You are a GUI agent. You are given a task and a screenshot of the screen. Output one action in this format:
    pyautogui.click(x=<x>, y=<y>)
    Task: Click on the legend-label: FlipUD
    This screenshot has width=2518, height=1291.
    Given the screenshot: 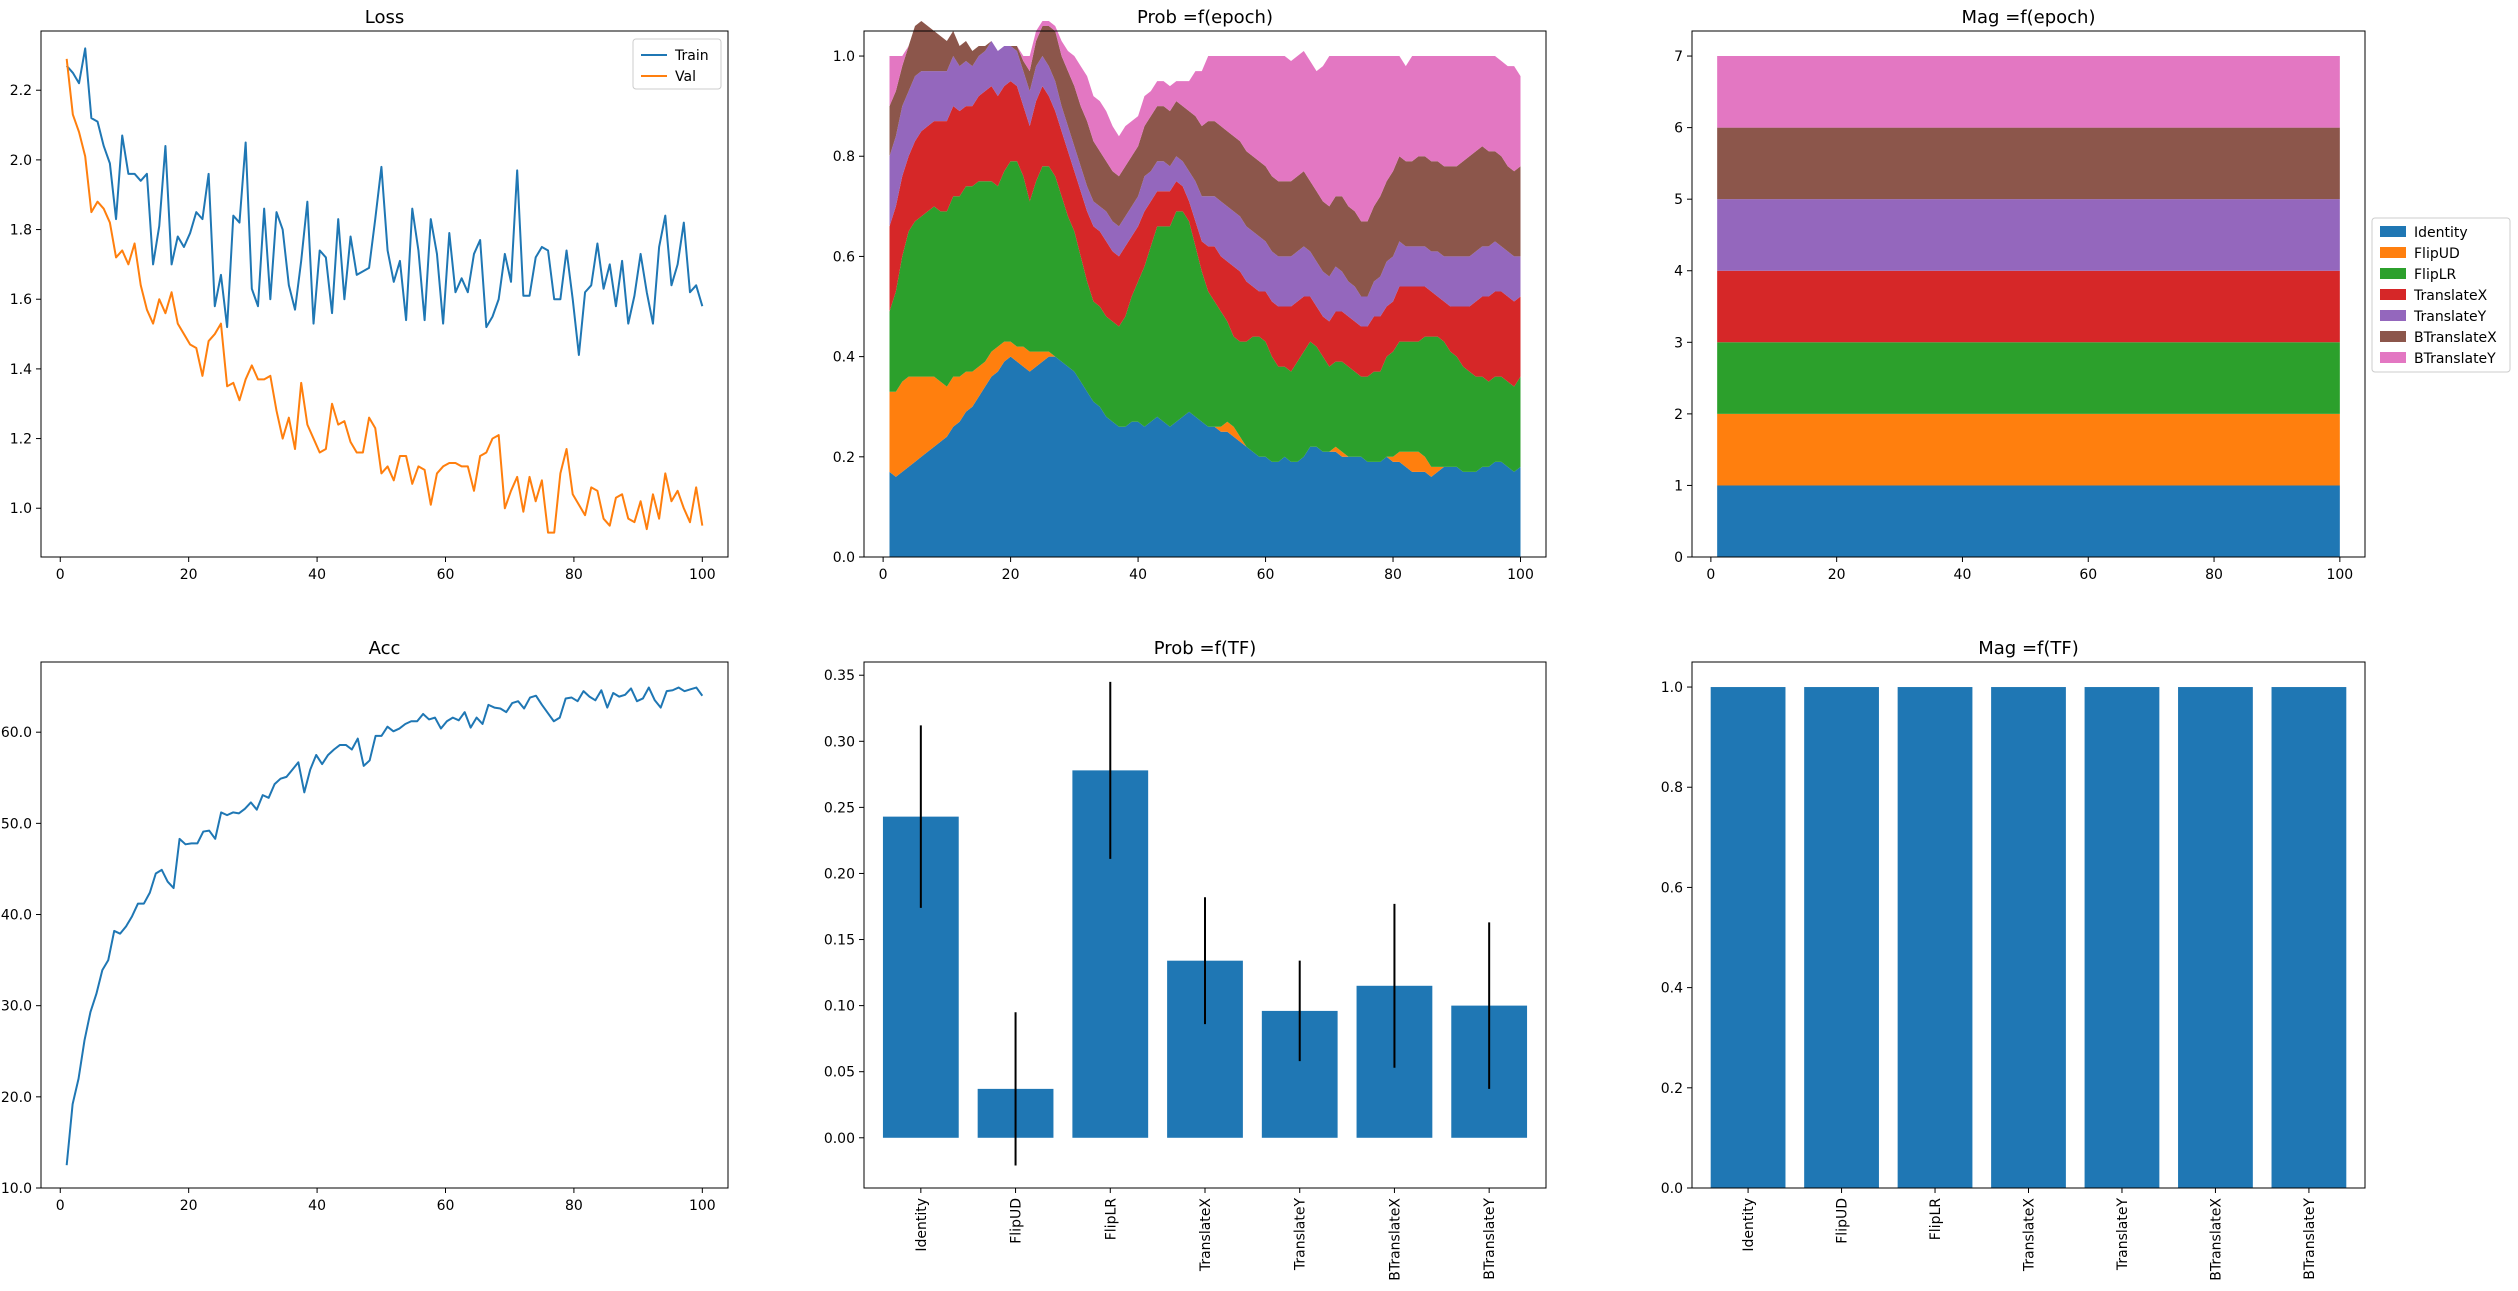 What is the action you would take?
    pyautogui.click(x=2437, y=254)
    